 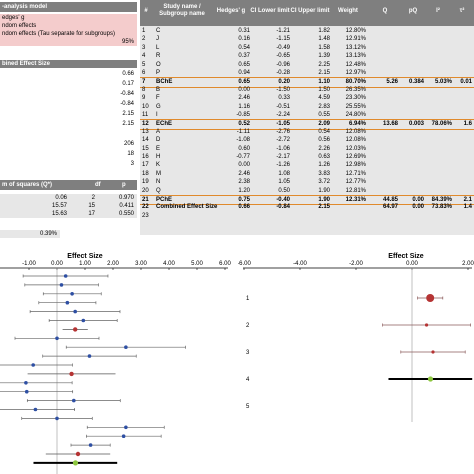 What do you see at coordinates (283, 200) in the screenshot?
I see `cell-lo: -0.40` at bounding box center [283, 200].